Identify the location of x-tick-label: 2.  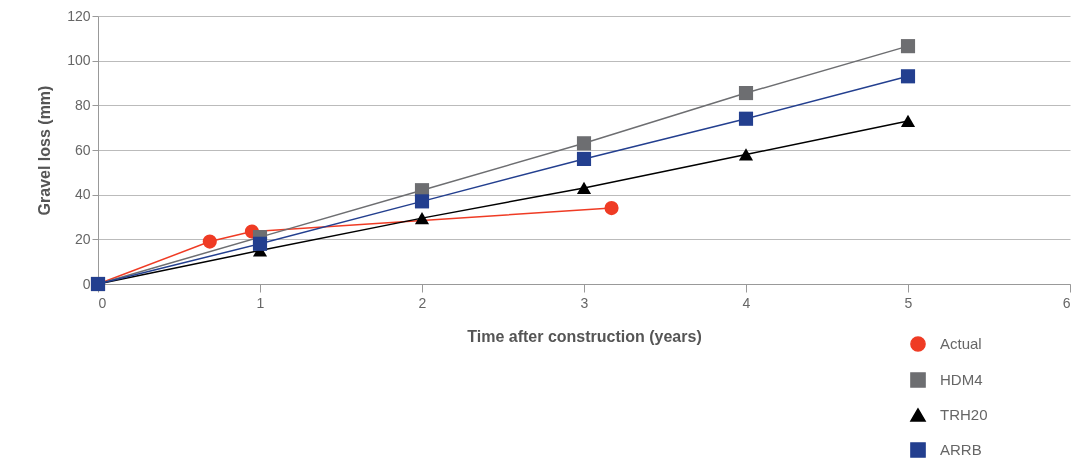
(422, 302).